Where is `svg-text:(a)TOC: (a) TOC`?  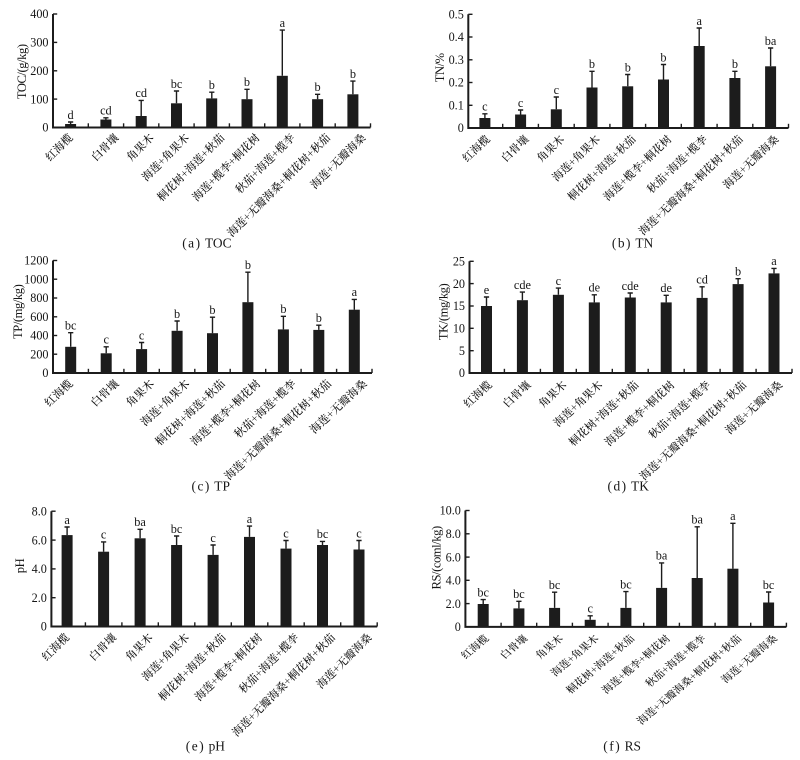 svg-text:(a)TOC: (a) TOC is located at coordinates (206, 243).